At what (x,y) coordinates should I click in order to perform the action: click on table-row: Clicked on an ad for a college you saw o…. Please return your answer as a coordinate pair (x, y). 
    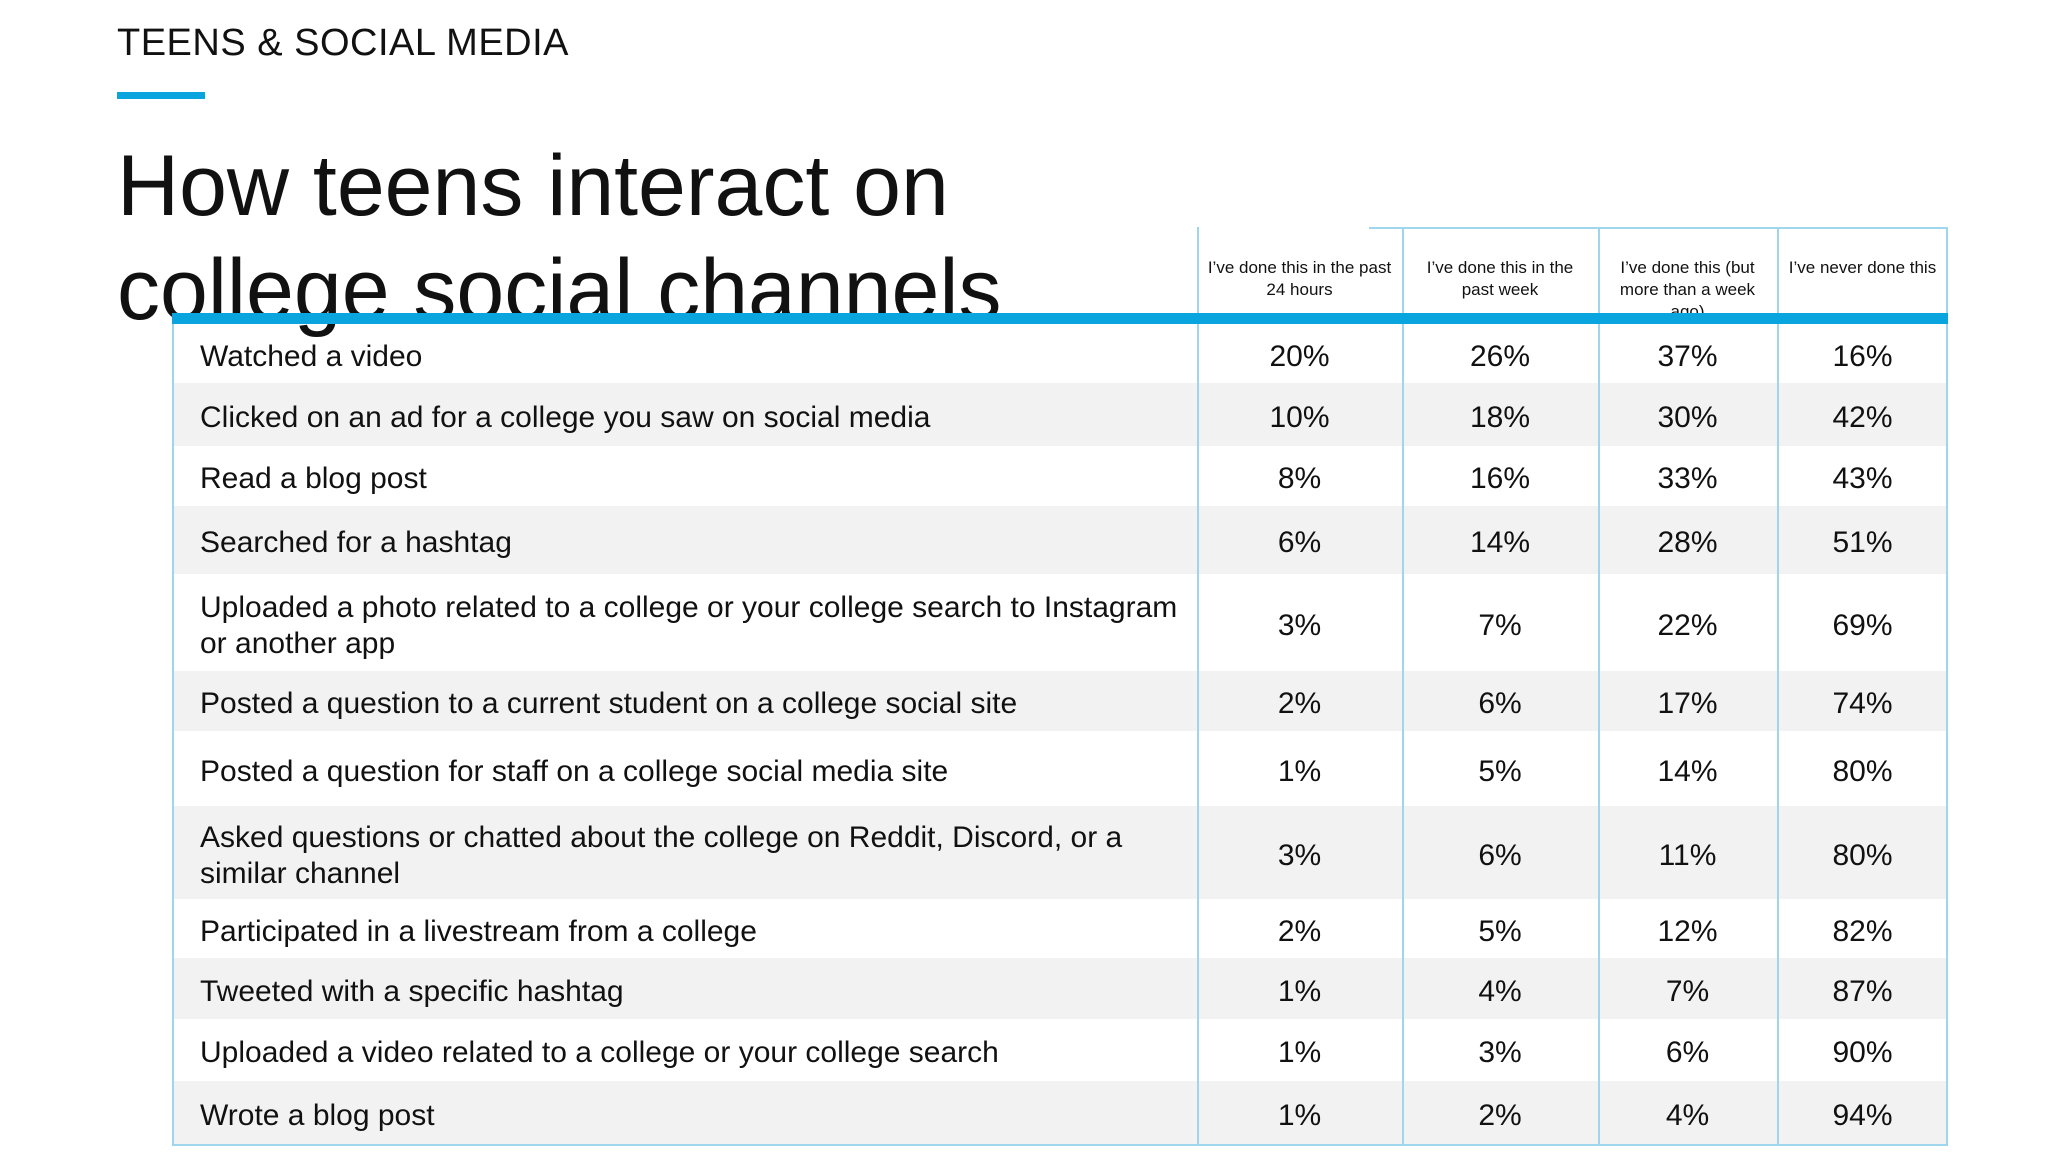
    Looking at the image, I should click on (1060, 414).